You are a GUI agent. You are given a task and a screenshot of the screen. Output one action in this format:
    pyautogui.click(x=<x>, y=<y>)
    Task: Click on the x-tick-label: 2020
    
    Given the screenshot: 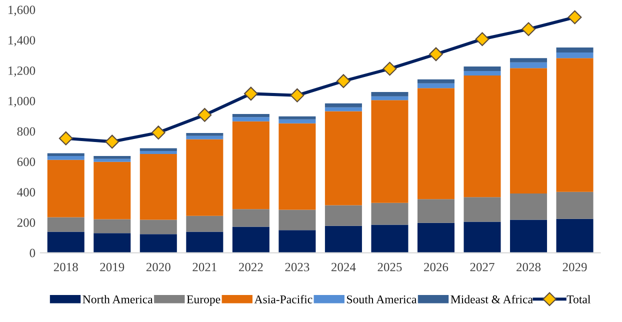 What is the action you would take?
    pyautogui.click(x=158, y=267)
    